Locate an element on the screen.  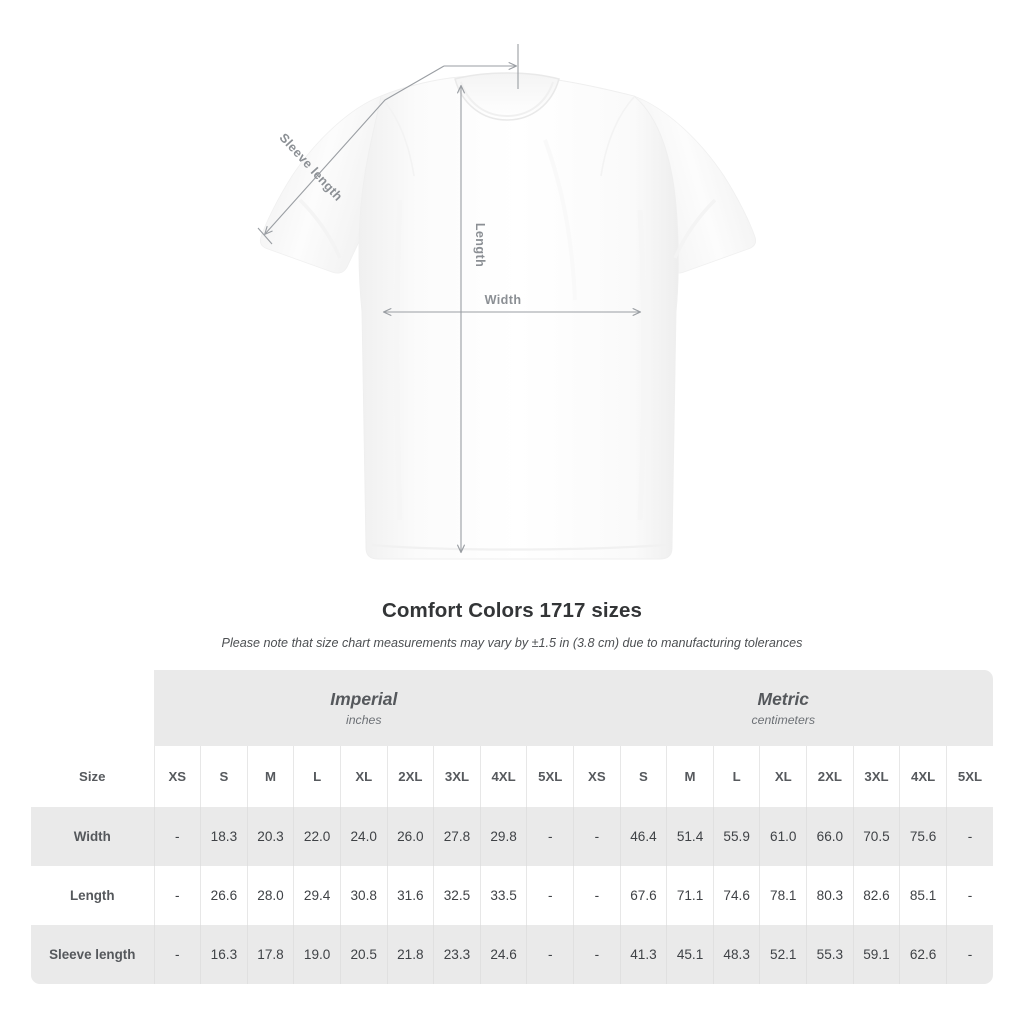
measurement-cell: 20.3 is located at coordinates (270, 836).